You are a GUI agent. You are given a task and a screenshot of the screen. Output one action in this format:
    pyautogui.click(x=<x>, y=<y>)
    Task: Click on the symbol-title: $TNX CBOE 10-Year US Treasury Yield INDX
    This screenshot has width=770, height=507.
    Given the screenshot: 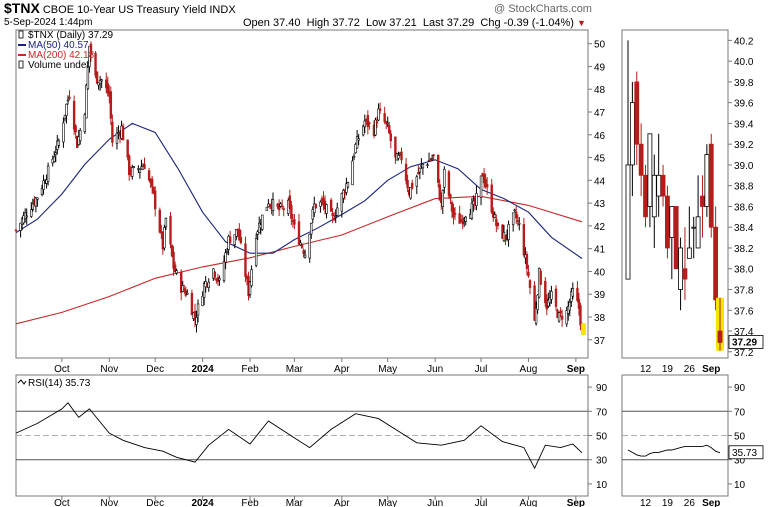 What is the action you would take?
    pyautogui.click(x=120, y=8)
    